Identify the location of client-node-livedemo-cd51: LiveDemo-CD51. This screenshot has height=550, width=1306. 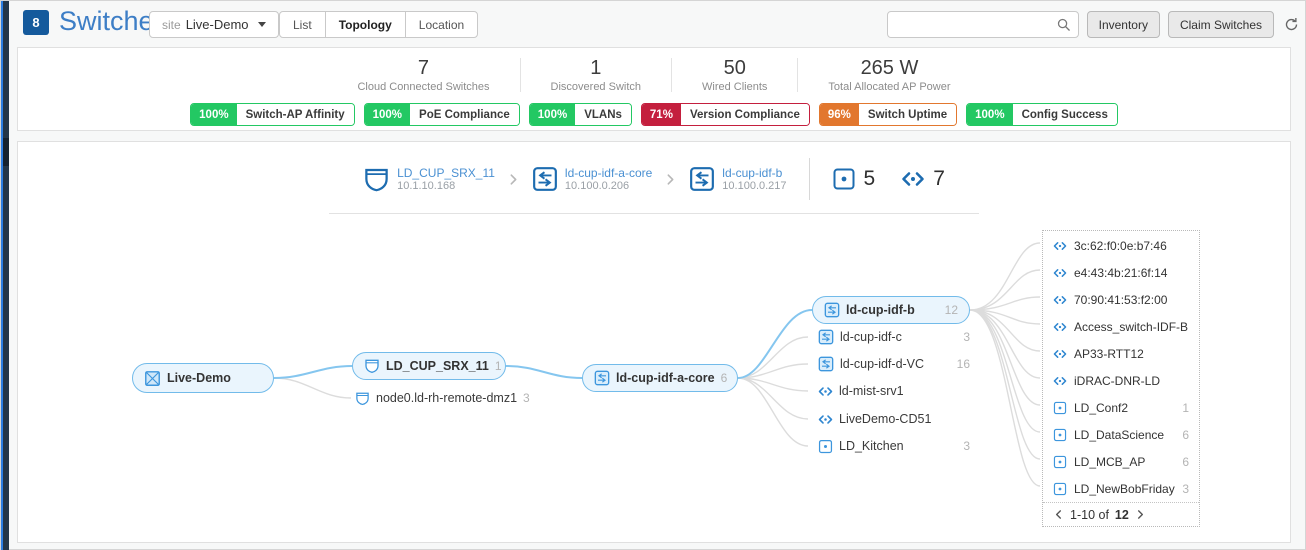
(894, 419).